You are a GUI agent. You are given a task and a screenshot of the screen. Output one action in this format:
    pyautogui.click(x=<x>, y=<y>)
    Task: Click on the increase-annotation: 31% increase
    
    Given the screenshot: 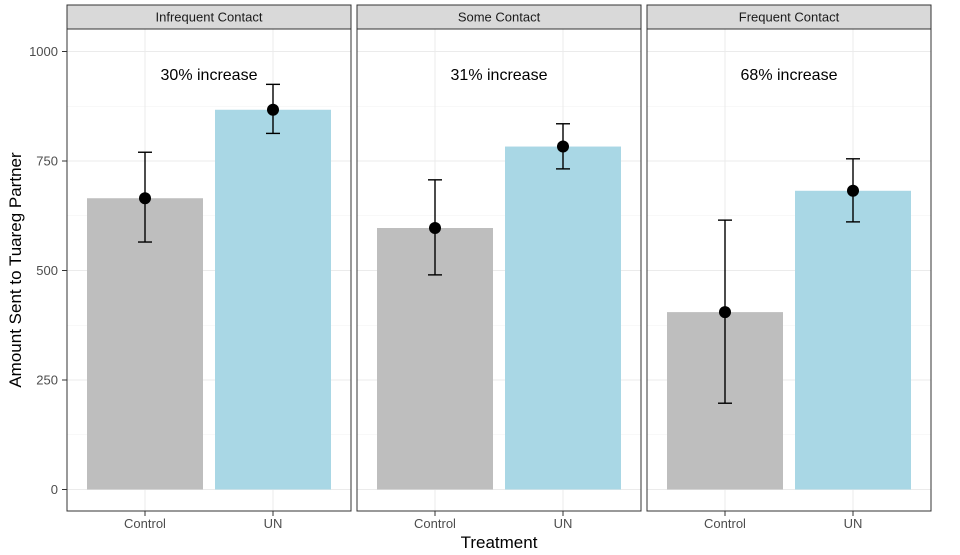 What is the action you would take?
    pyautogui.click(x=499, y=75)
    